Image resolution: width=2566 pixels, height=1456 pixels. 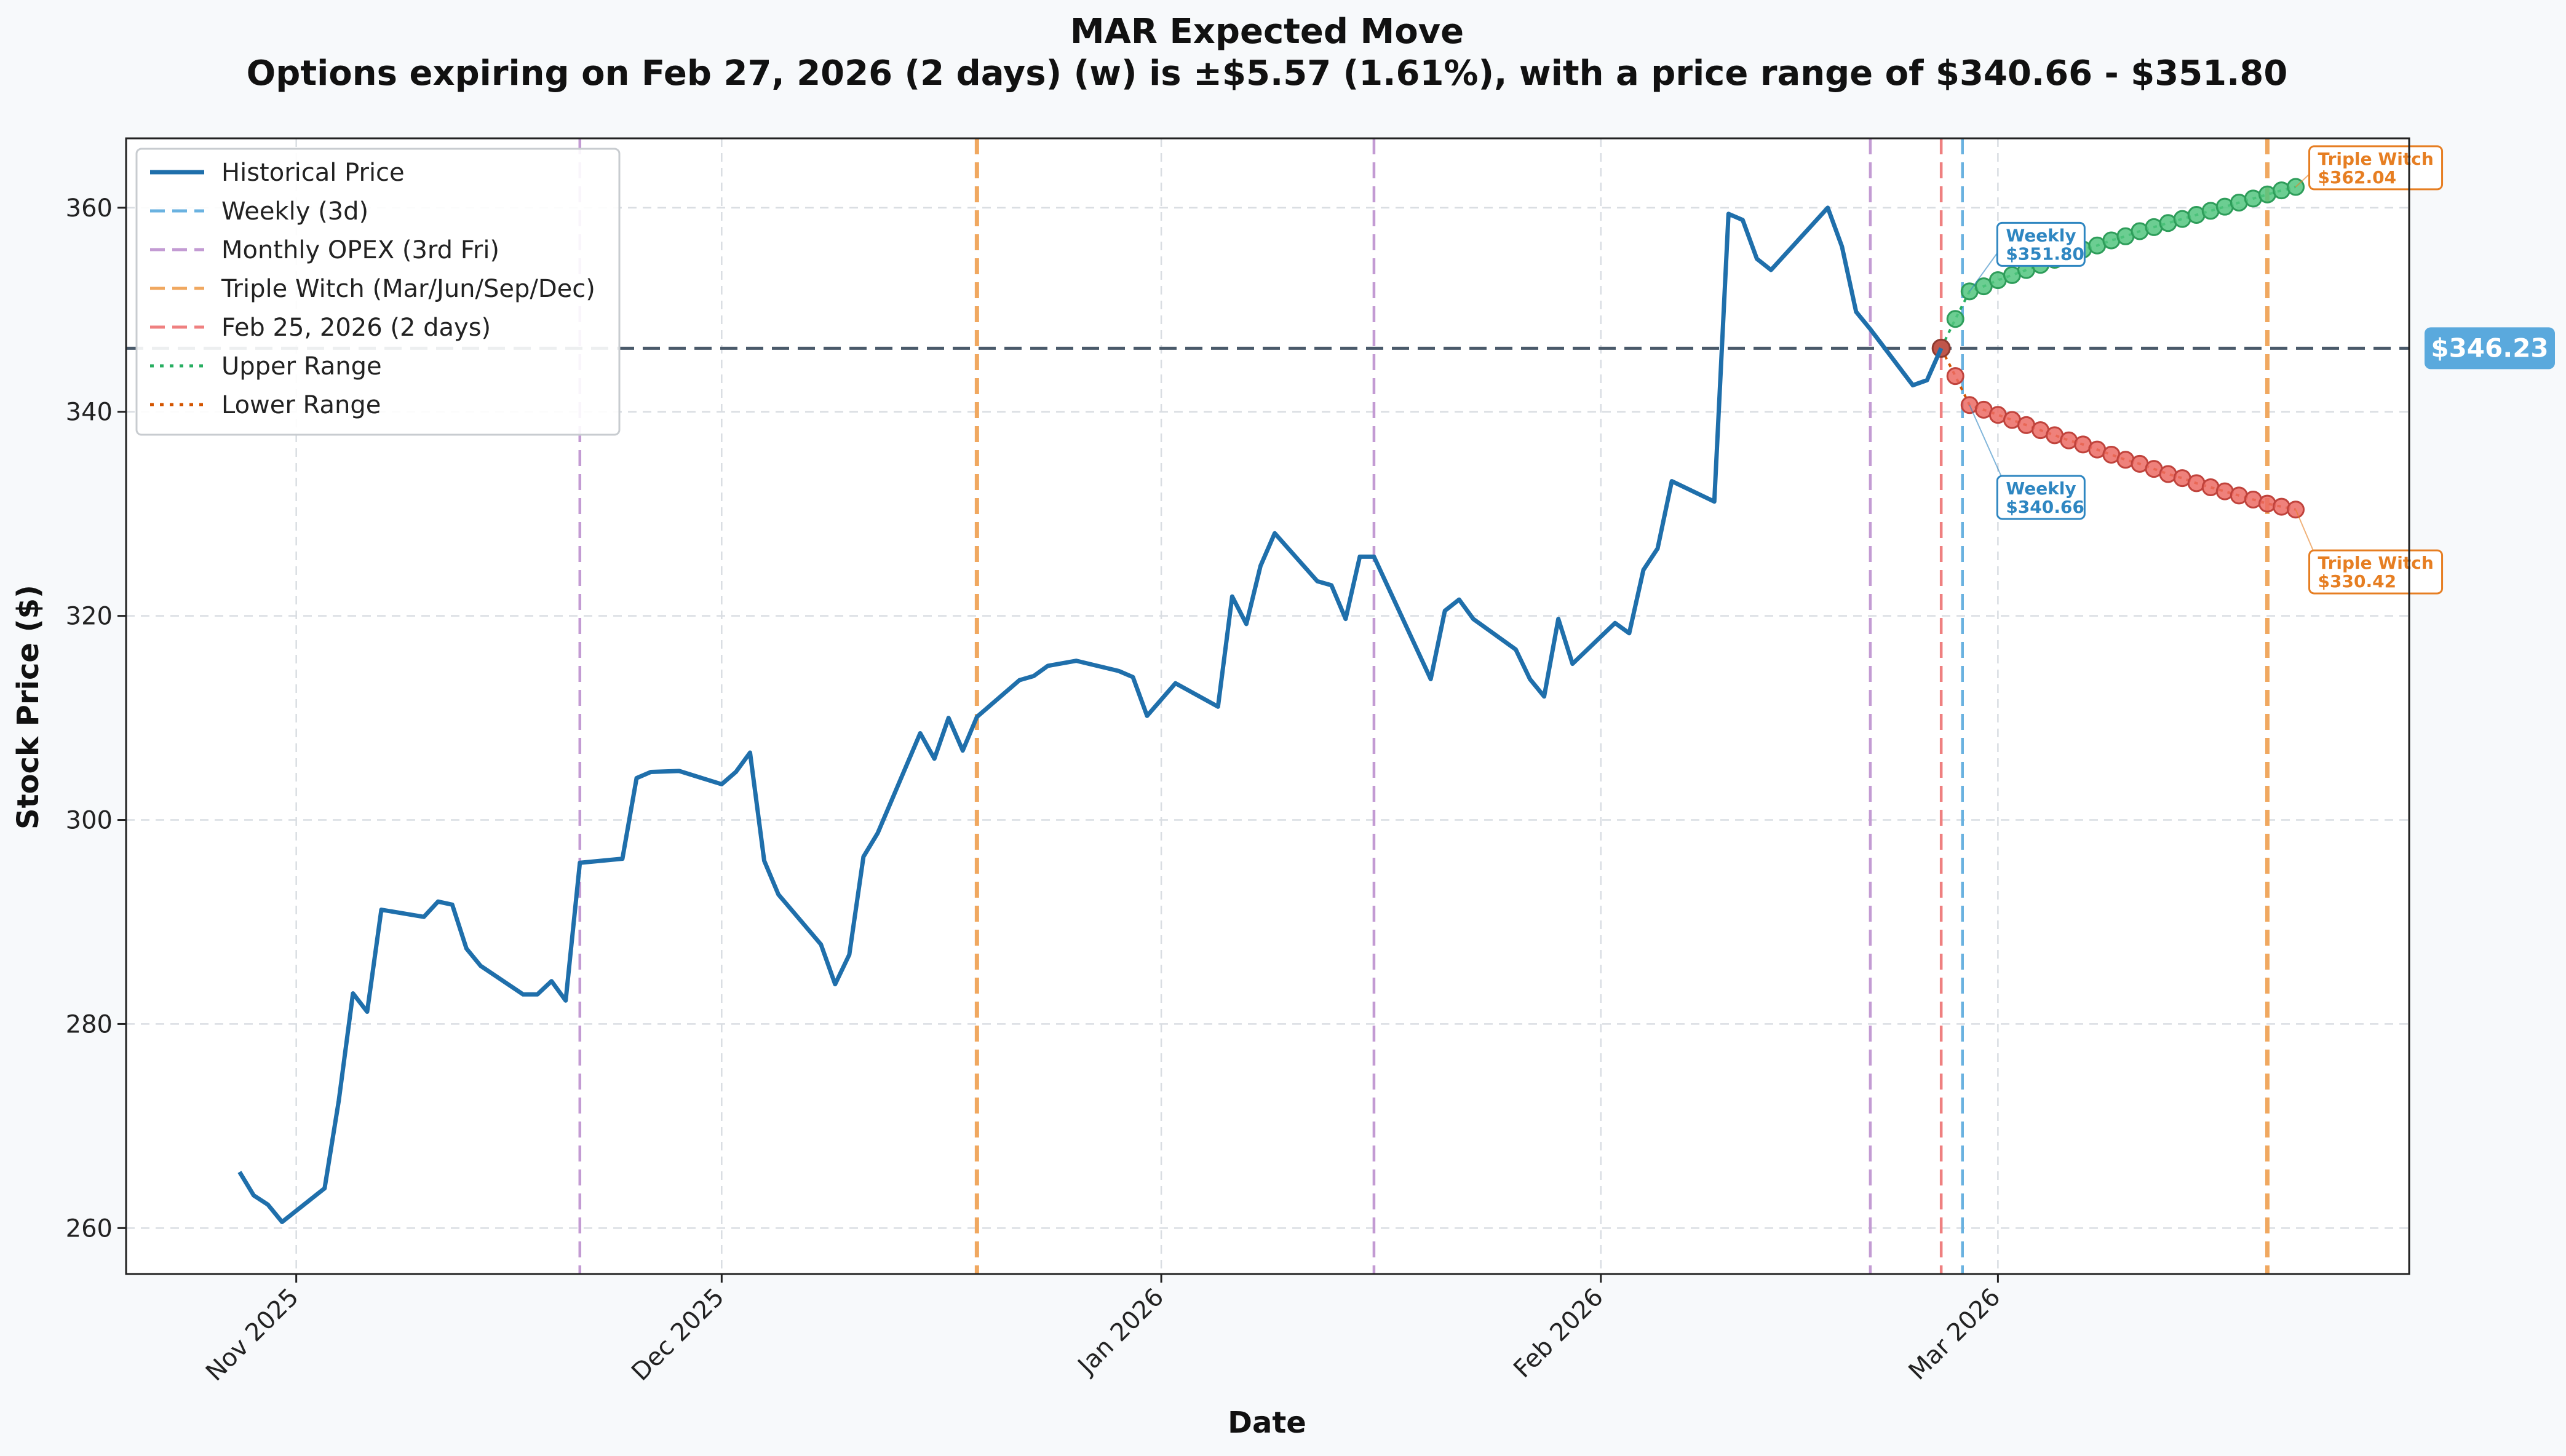 I want to click on y-axis-label: Stock Price ($), so click(x=28, y=707).